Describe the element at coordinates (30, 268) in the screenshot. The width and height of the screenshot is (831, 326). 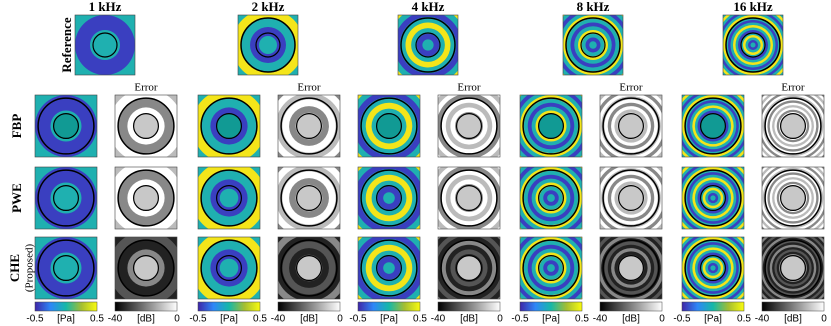
I see `row-sublabel: (Proposed)` at that location.